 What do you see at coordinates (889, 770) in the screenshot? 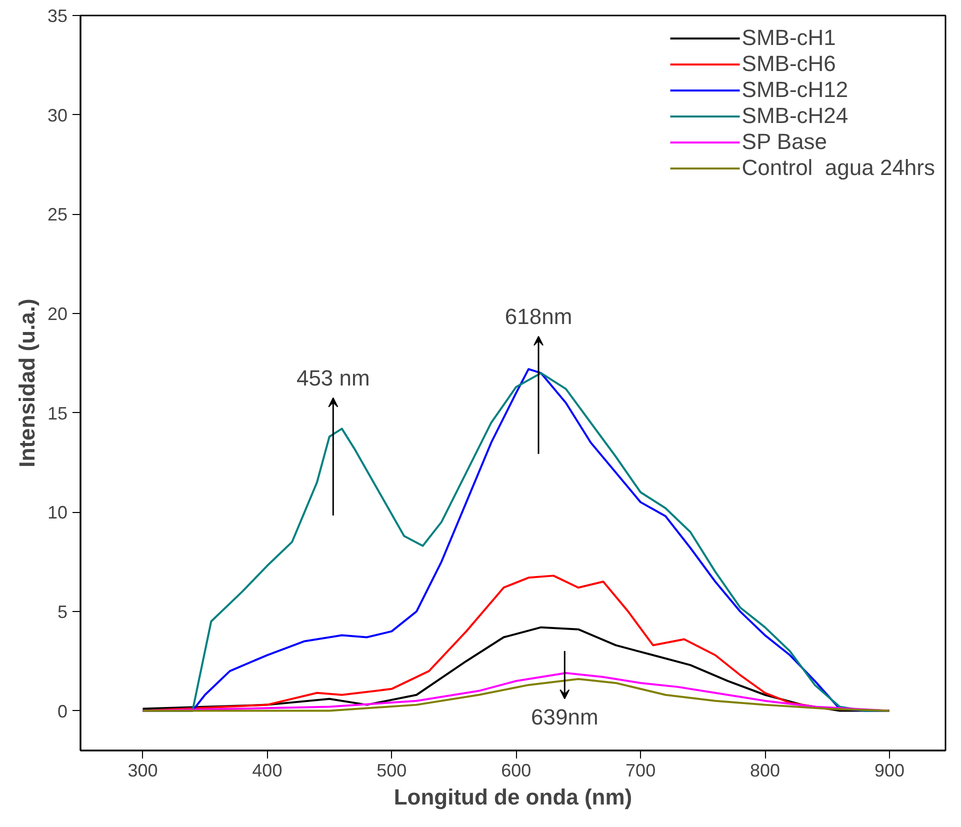
I see `x-tick-label: 900` at bounding box center [889, 770].